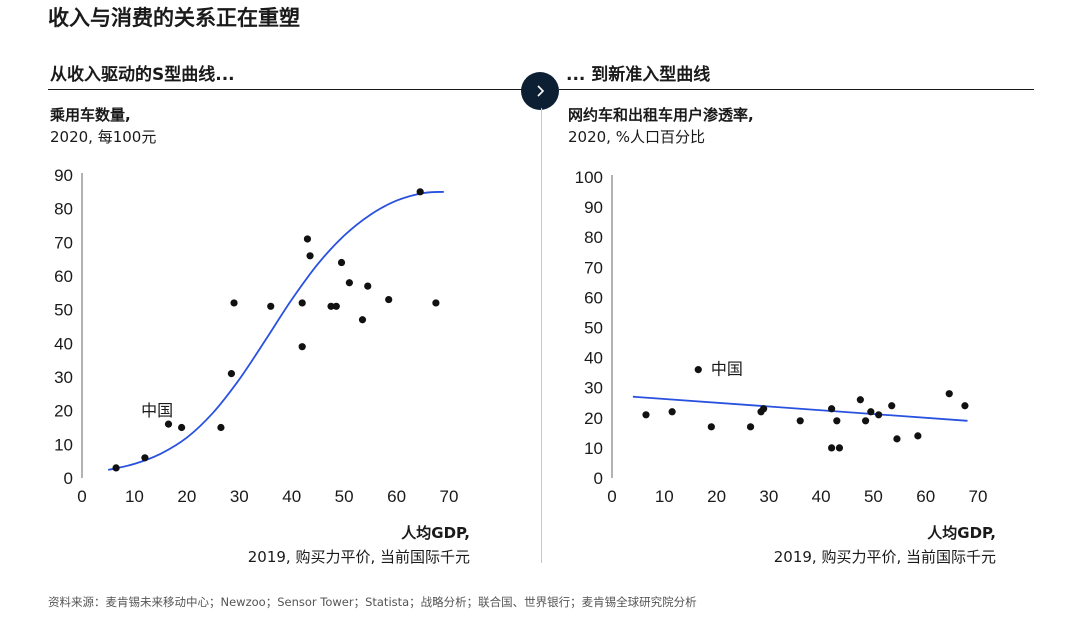 This screenshot has width=1080, height=621. Describe the element at coordinates (63, 444) in the screenshot. I see `left-ytick-label: 10` at that location.